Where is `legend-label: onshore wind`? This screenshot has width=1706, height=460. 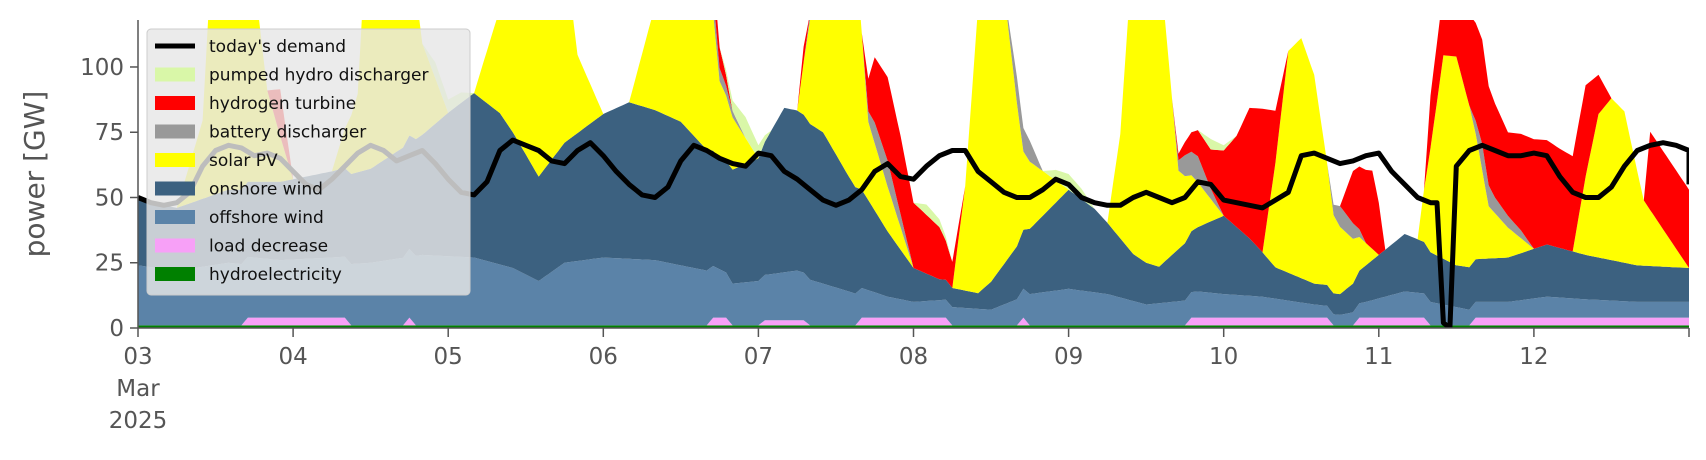
legend-label: onshore wind is located at coordinates (266, 190).